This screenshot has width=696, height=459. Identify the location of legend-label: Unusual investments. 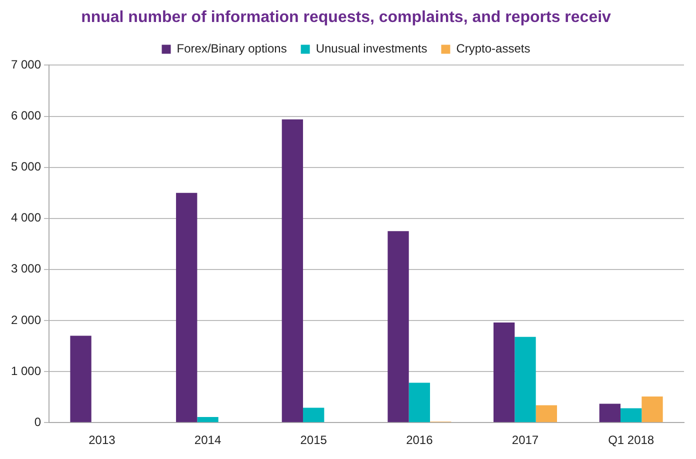
(372, 49).